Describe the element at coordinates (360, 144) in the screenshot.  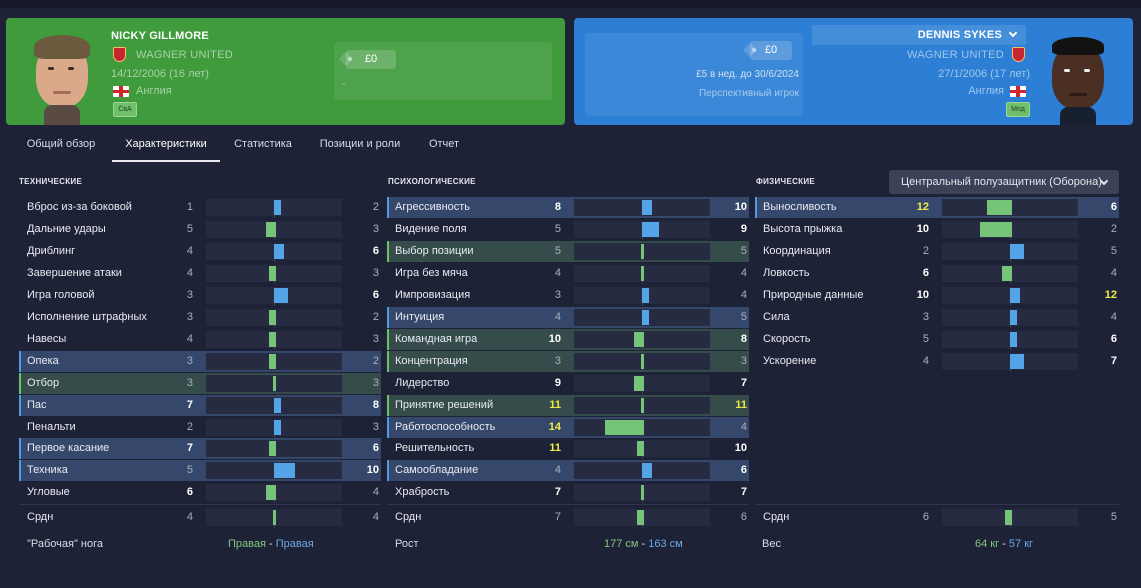
I see `tab-positions-roles: Позиции и роли` at that location.